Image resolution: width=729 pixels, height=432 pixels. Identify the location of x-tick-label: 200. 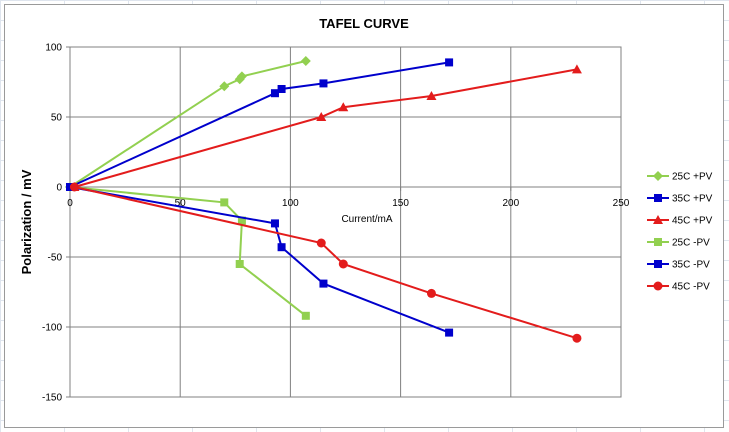
(510, 203).